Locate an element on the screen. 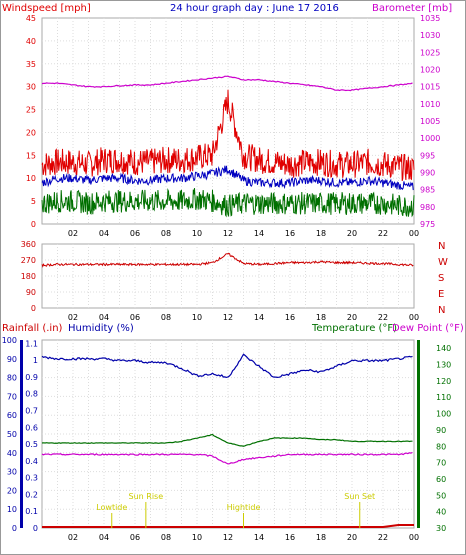 Image resolution: width=466 pixels, height=555 pixels. temp-ytick: 70 is located at coordinates (441, 463).